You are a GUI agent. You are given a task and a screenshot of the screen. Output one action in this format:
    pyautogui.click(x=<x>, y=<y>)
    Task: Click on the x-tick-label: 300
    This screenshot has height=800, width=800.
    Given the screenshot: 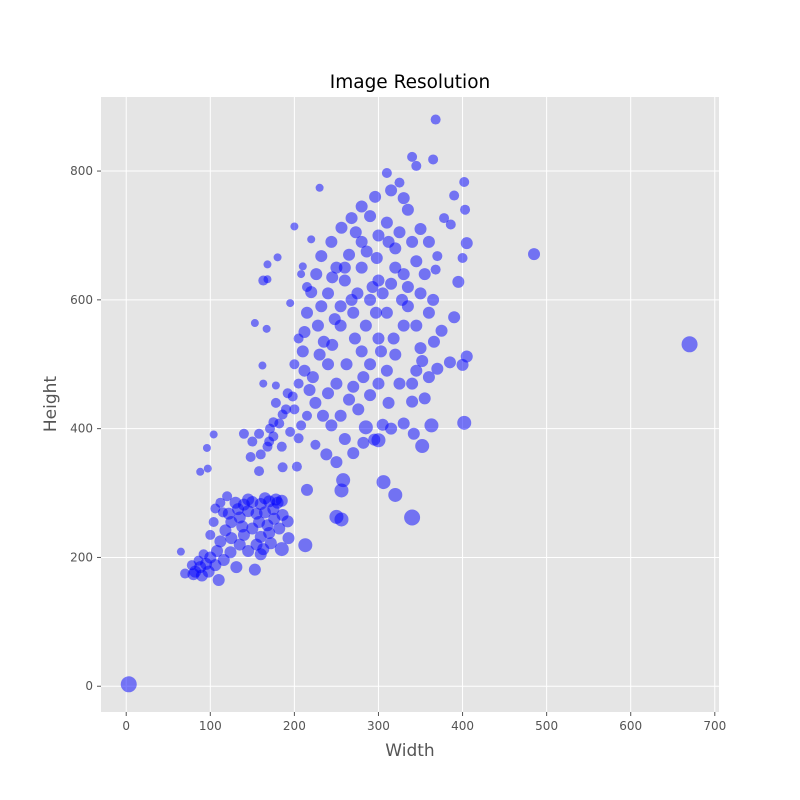 What is the action you would take?
    pyautogui.click(x=378, y=726)
    